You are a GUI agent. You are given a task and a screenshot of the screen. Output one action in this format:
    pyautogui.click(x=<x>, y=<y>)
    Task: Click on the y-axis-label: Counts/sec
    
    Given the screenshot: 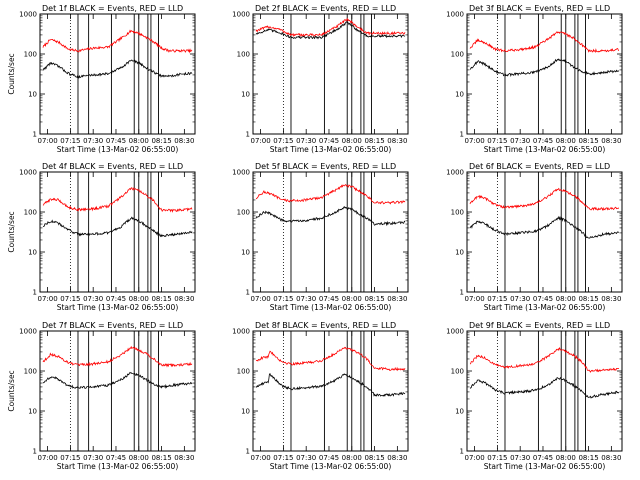 What is the action you would take?
    pyautogui.click(x=11, y=390)
    